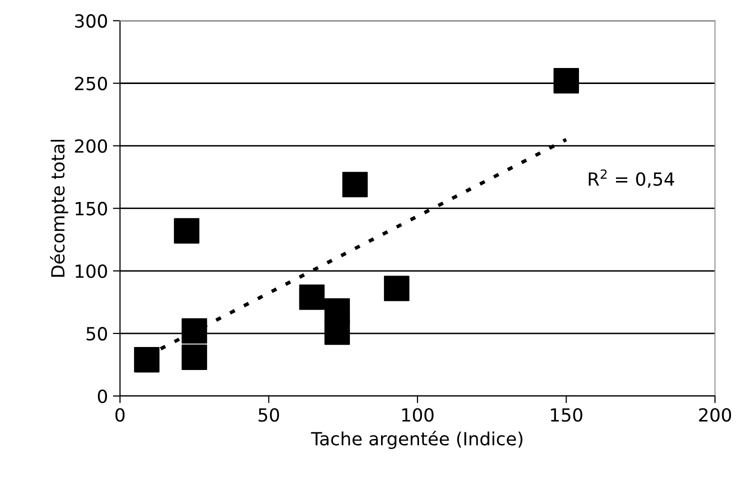 Image resolution: width=750 pixels, height=489 pixels. Describe the element at coordinates (566, 415) in the screenshot. I see `x-tick-label: 150` at that location.